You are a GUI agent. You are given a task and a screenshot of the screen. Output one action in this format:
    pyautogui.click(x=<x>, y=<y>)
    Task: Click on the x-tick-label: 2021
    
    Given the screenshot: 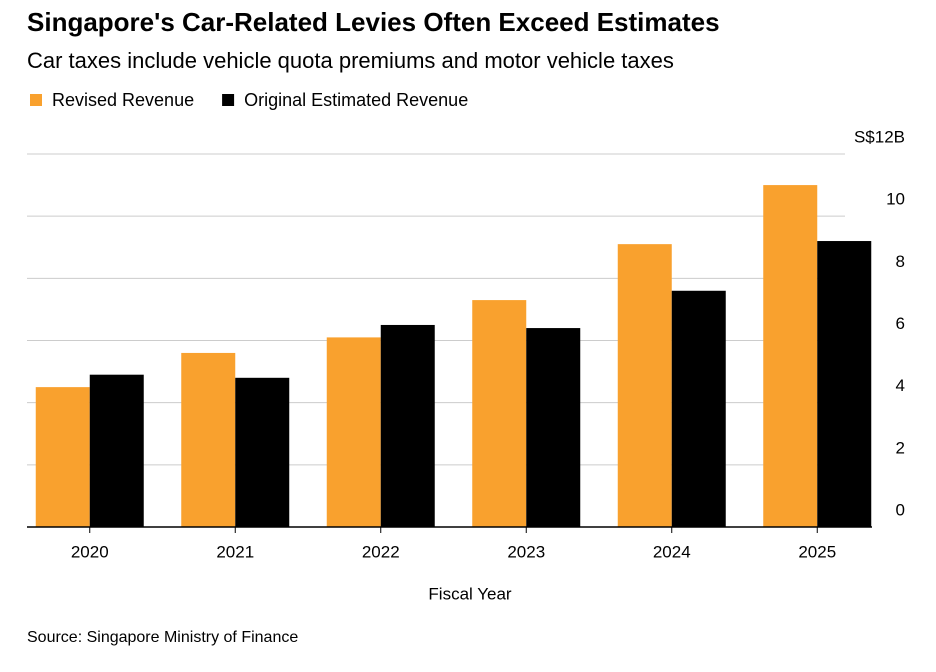 What is the action you would take?
    pyautogui.click(x=235, y=551)
    